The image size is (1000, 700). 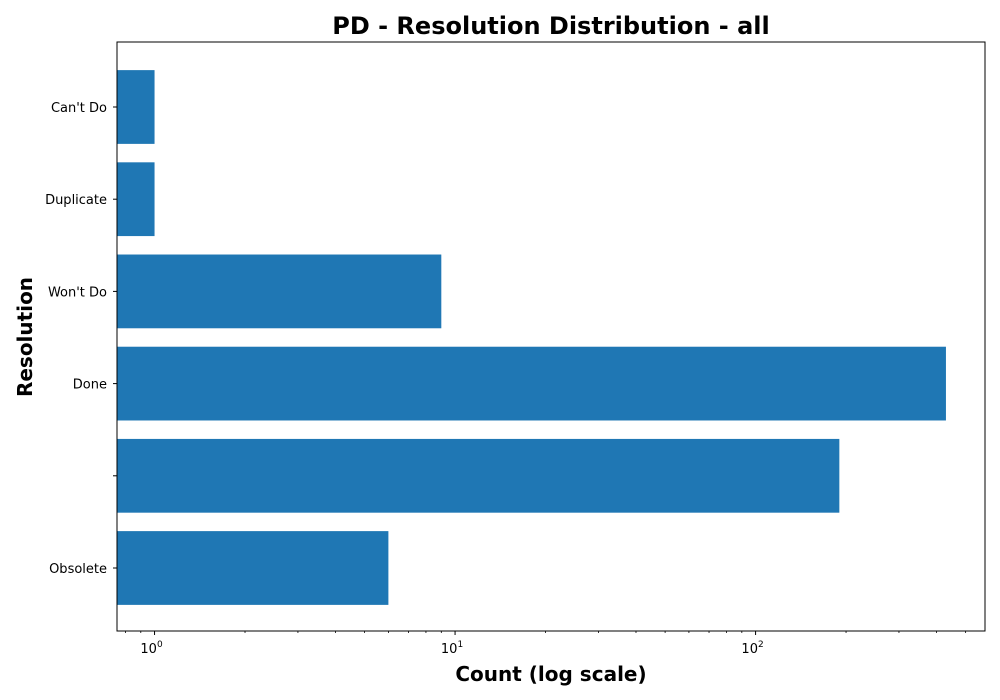 What do you see at coordinates (136, 107) in the screenshot?
I see `bar-can-t-do` at bounding box center [136, 107].